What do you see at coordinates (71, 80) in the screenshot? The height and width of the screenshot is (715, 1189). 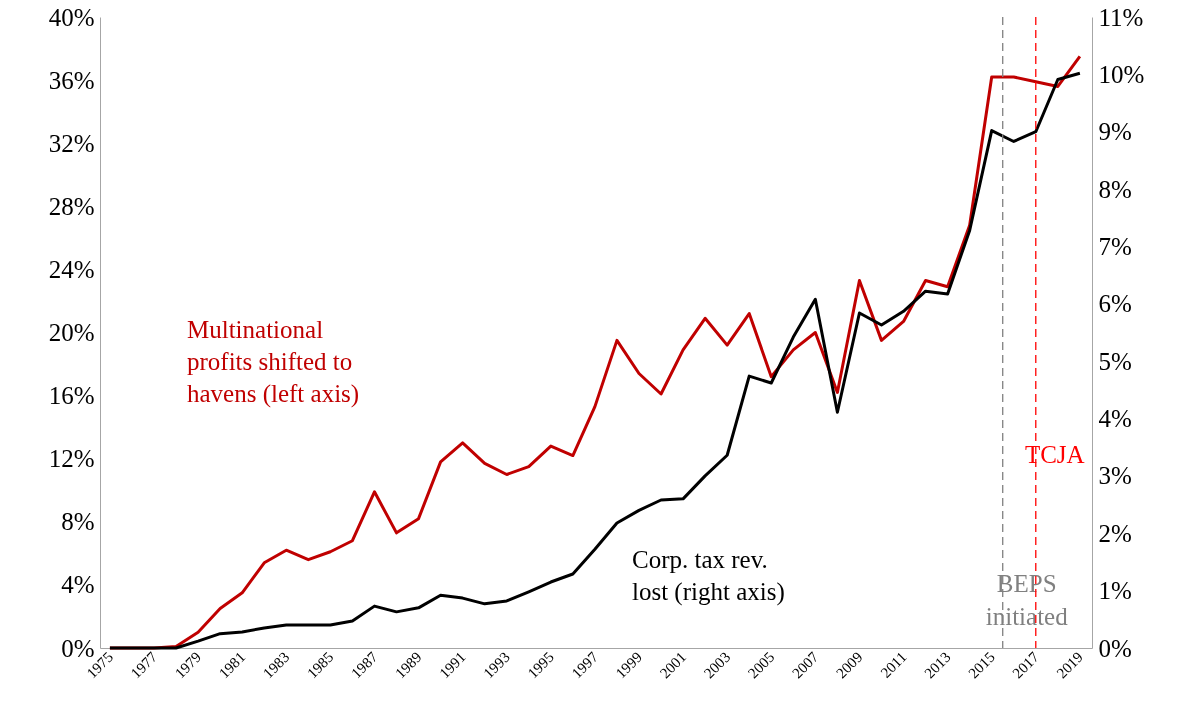 I see `y-tick-label: 36%` at bounding box center [71, 80].